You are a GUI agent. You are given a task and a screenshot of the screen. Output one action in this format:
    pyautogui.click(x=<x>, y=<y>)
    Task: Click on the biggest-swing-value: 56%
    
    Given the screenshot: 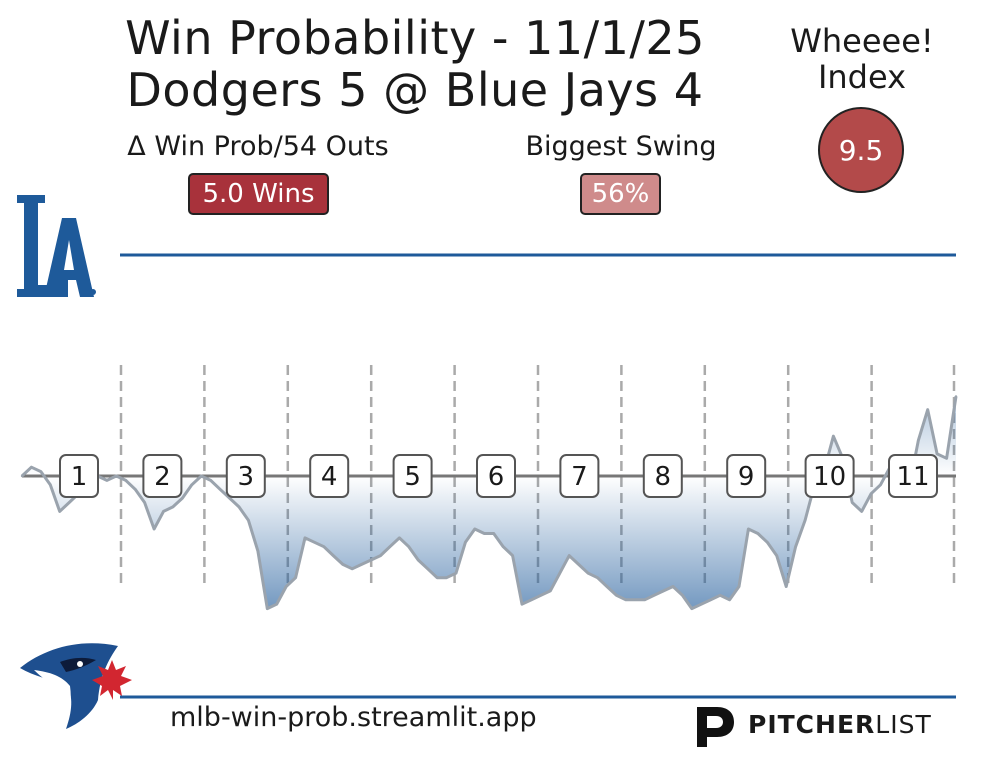 What is the action you would take?
    pyautogui.click(x=620, y=194)
    